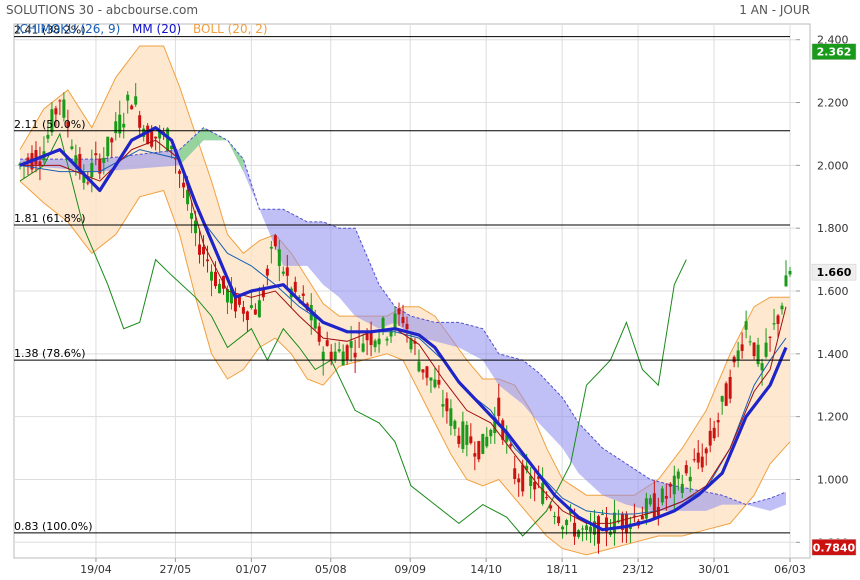 The height and width of the screenshot is (580, 860). What do you see at coordinates (833, 354) in the screenshot?
I see `y-tick-label: 1.400` at bounding box center [833, 354].